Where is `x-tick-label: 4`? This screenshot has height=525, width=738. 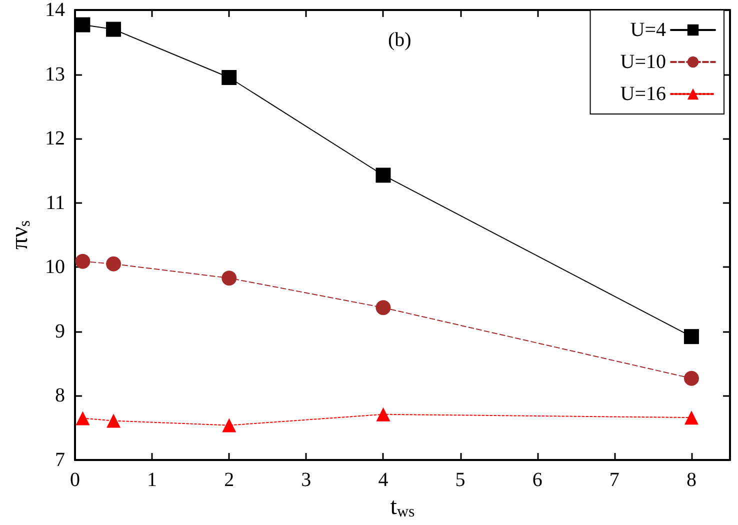 x-tick-label: 4 is located at coordinates (383, 480).